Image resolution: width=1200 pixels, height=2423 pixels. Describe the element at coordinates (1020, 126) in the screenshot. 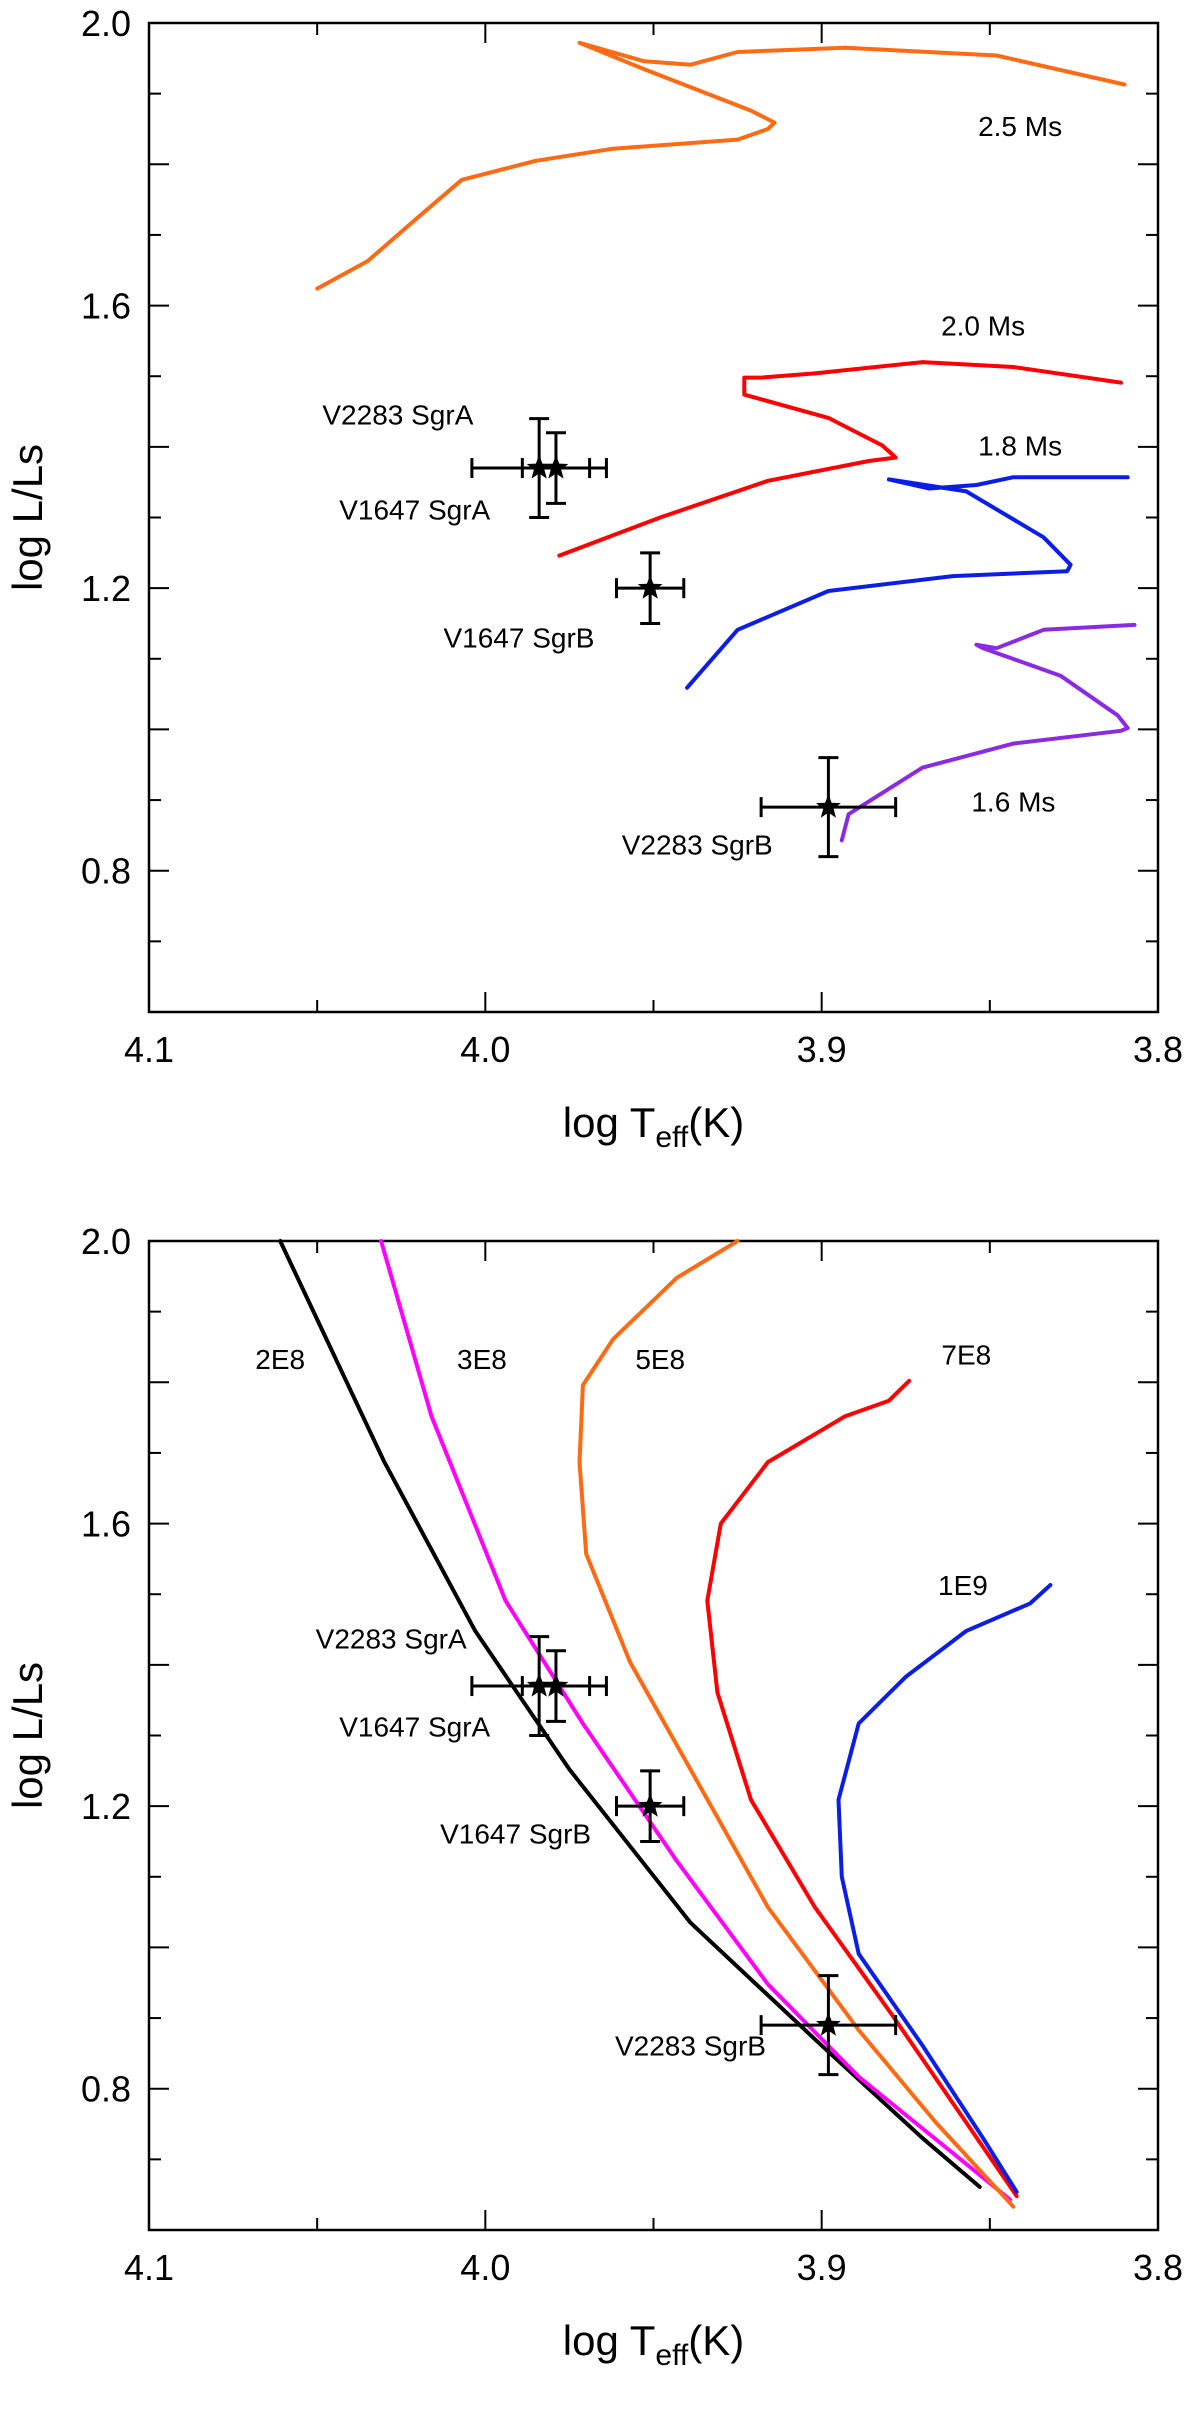

I see `series-label: 2.5 Ms` at that location.